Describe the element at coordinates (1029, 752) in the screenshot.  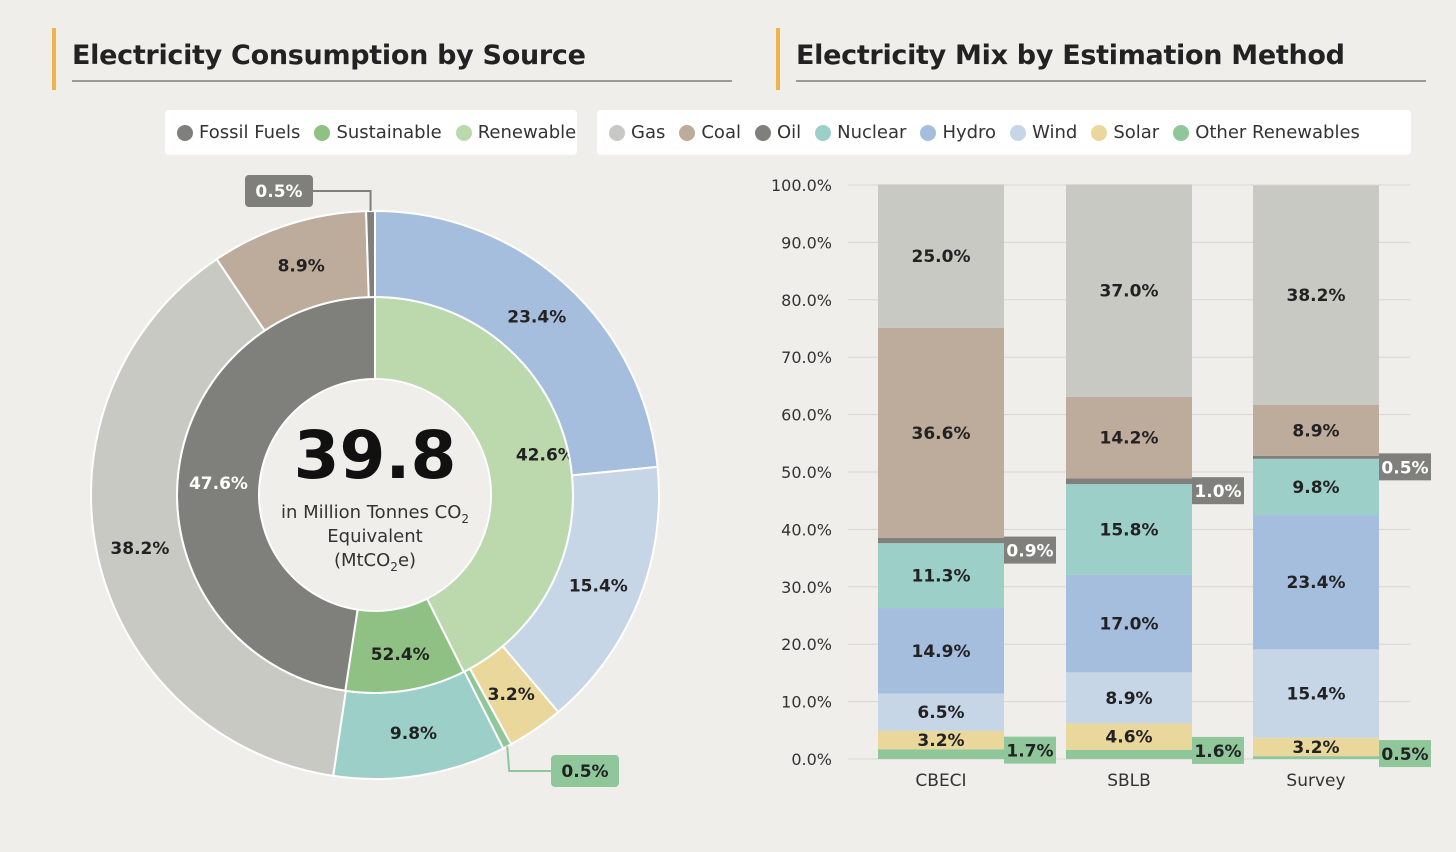
I see `bar-label-cbeci-other-renewables: 1.7%` at that location.